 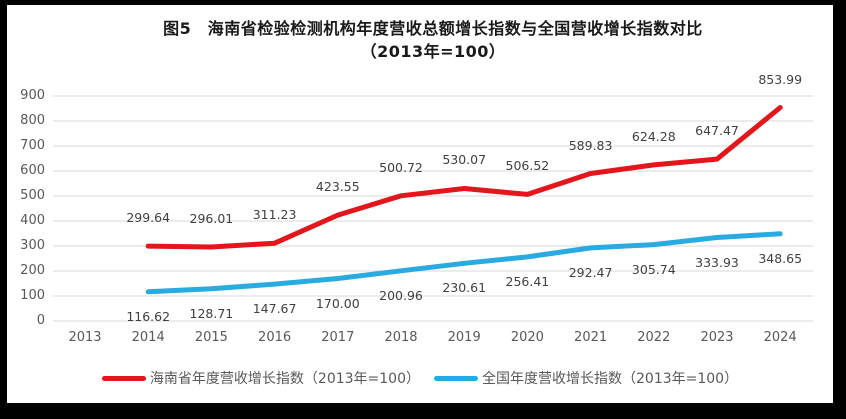 I want to click on chart-title: 图5 海南省检验检测机构年度营收总额增长指数与全国营收增长指数对比, so click(x=433, y=28).